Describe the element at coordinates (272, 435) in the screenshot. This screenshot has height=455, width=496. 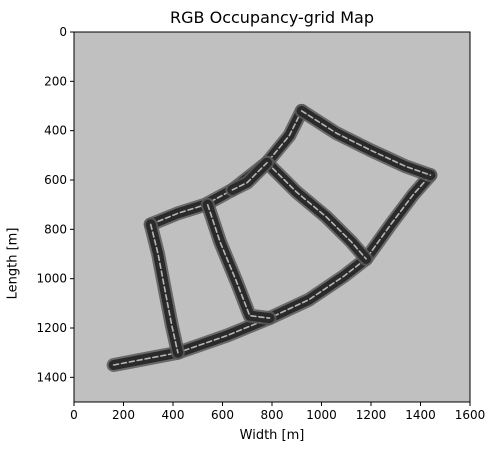
I see `x-axis-label: Width [m]` at that location.